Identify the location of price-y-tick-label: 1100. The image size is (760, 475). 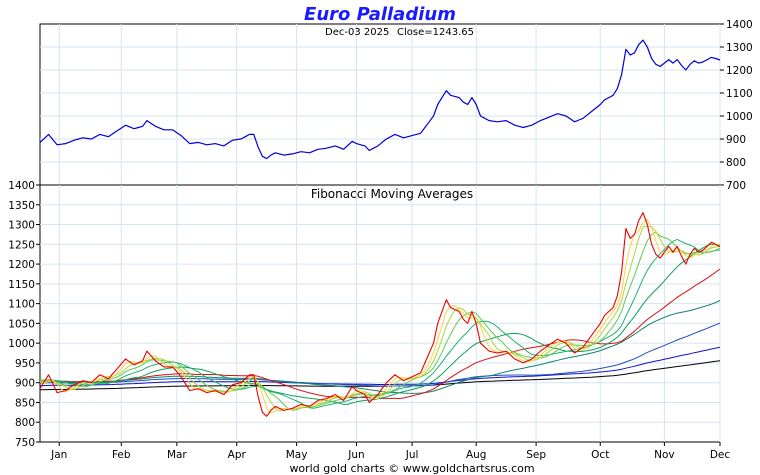
(739, 94).